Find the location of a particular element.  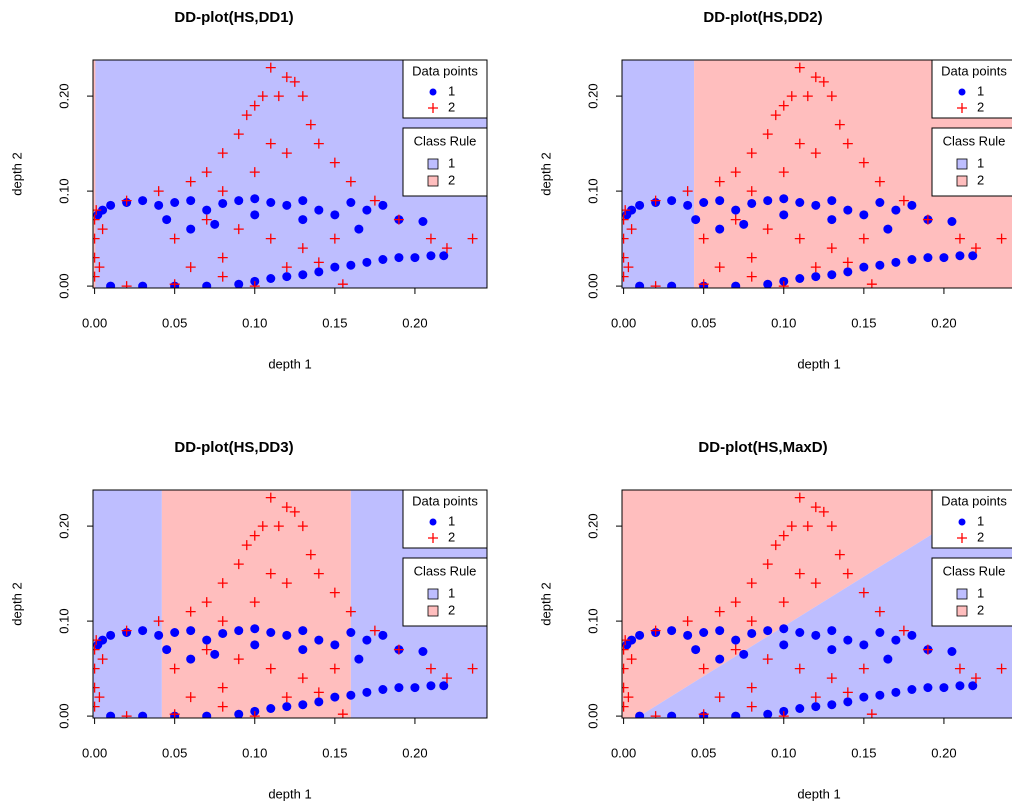

legend-box is located at coordinates (445, 519).